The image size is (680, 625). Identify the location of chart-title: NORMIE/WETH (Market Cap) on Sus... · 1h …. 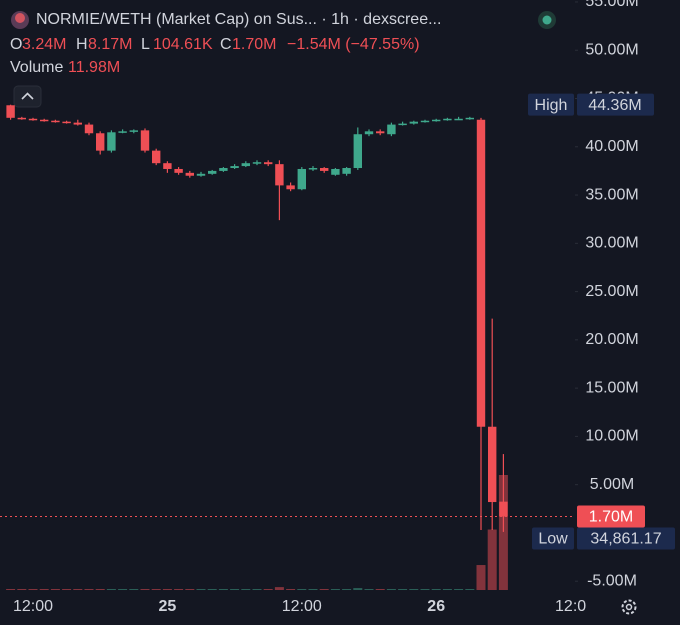
(238, 19).